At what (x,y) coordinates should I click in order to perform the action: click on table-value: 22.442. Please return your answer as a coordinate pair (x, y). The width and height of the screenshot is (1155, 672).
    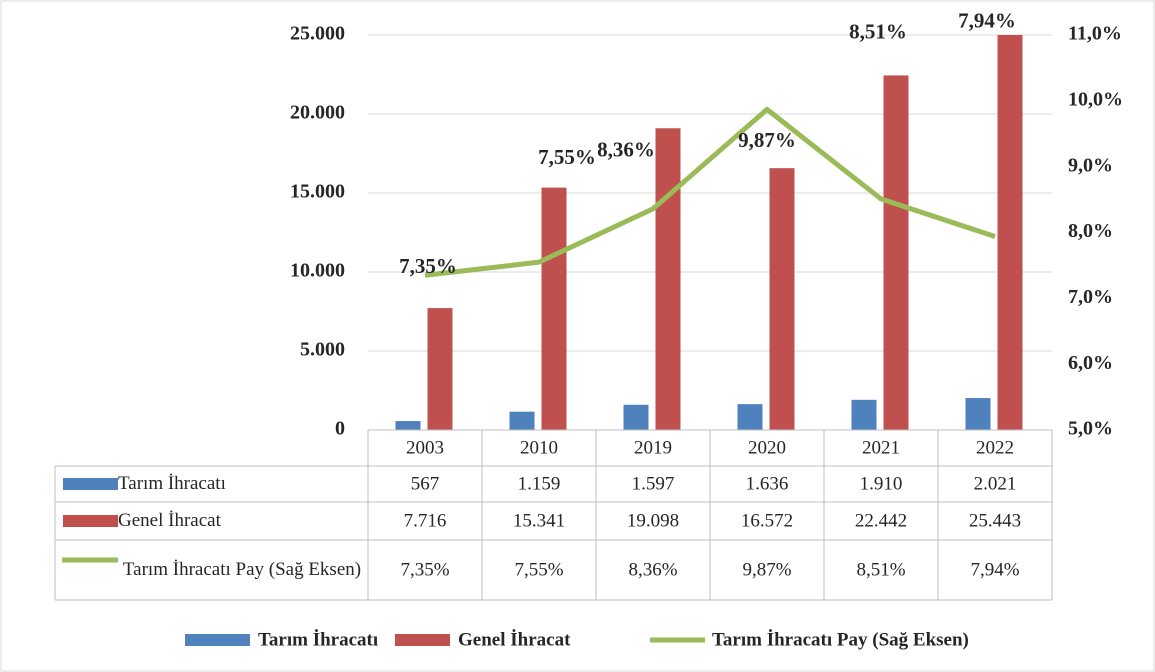
    Looking at the image, I should click on (881, 520).